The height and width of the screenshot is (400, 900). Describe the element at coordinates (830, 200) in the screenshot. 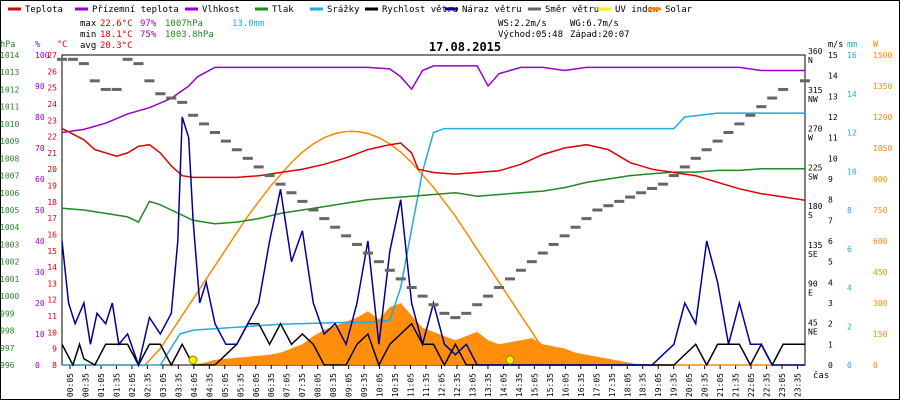

I see `tick-ms-8: 8` at that location.